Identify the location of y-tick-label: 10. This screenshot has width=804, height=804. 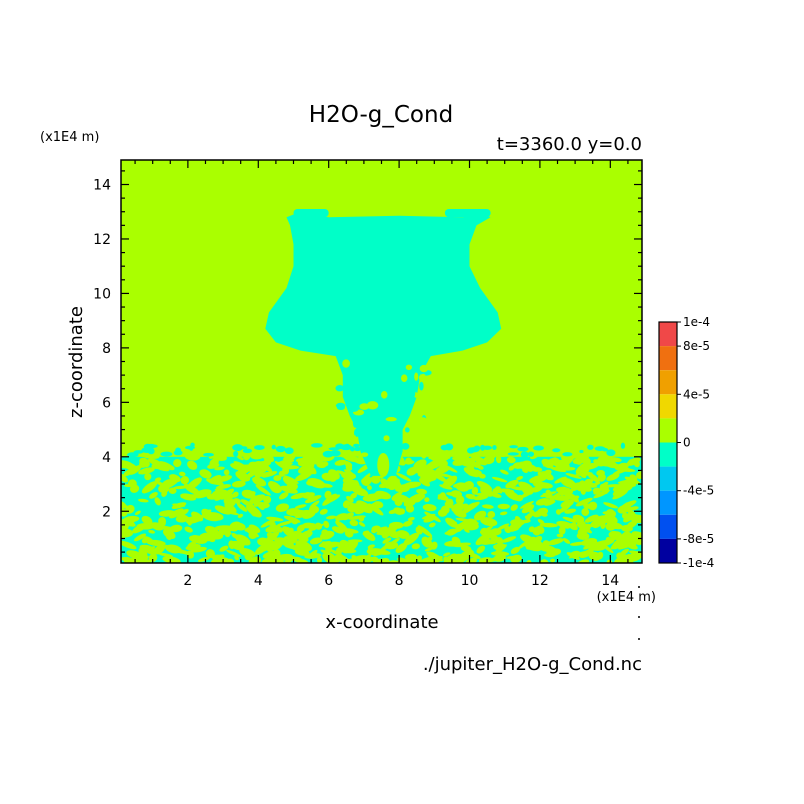
(102, 294).